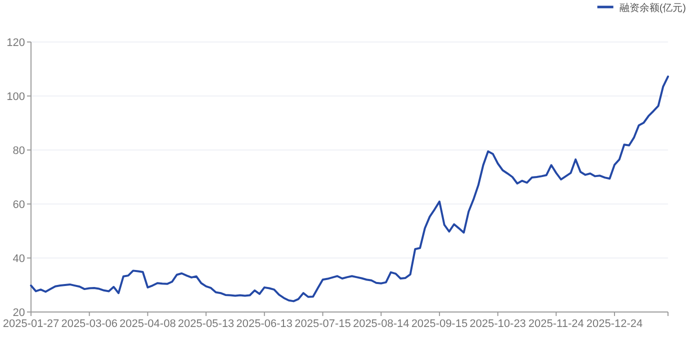 This screenshot has height=337, width=692. What do you see at coordinates (148, 324) in the screenshot?
I see `x-tick-label: 2025-04-08` at bounding box center [148, 324].